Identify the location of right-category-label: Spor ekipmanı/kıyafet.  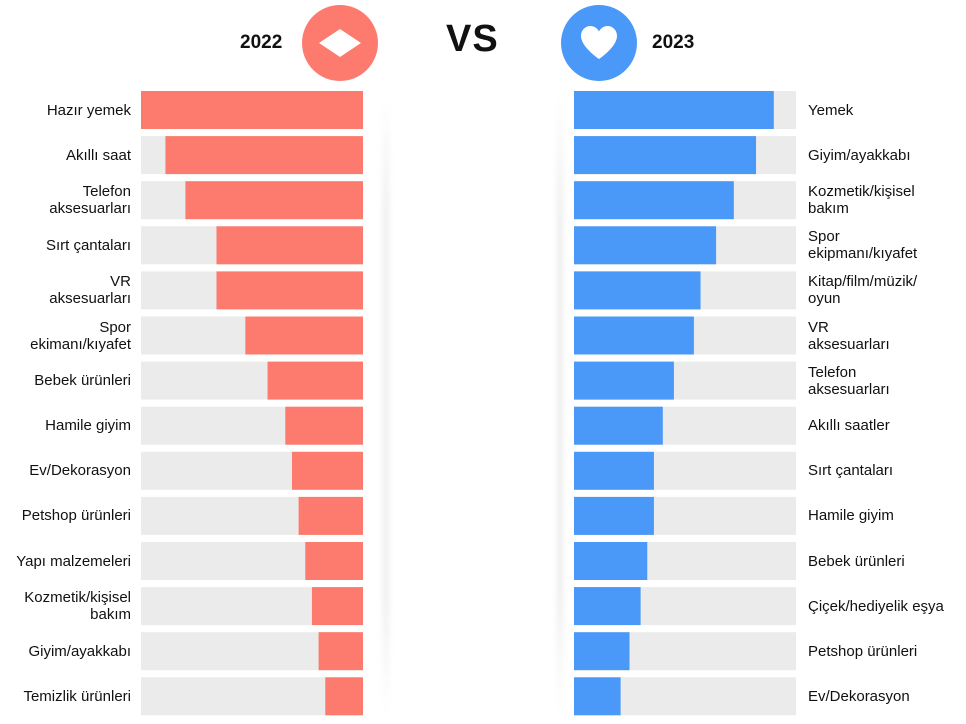
(863, 245).